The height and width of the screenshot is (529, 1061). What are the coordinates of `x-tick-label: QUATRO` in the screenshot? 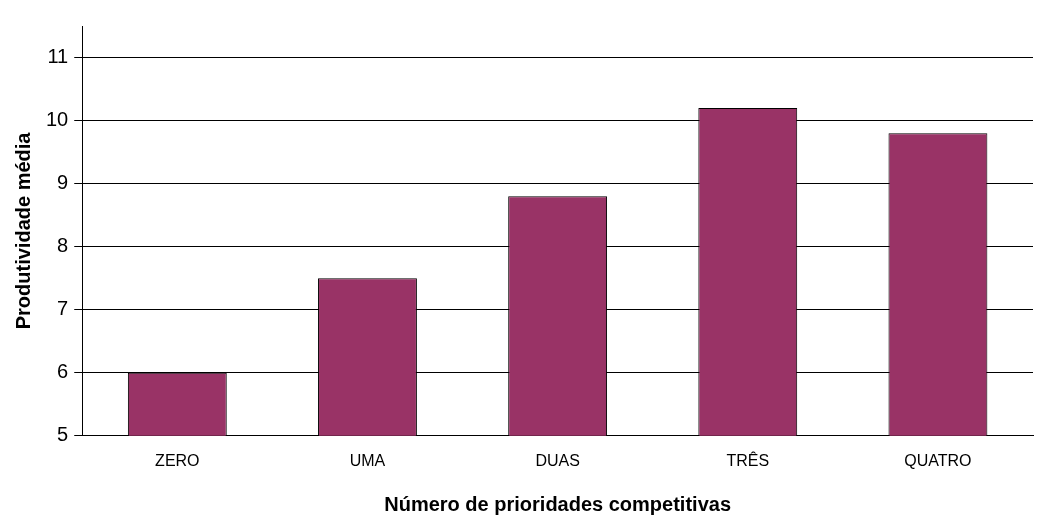 It's located at (938, 460).